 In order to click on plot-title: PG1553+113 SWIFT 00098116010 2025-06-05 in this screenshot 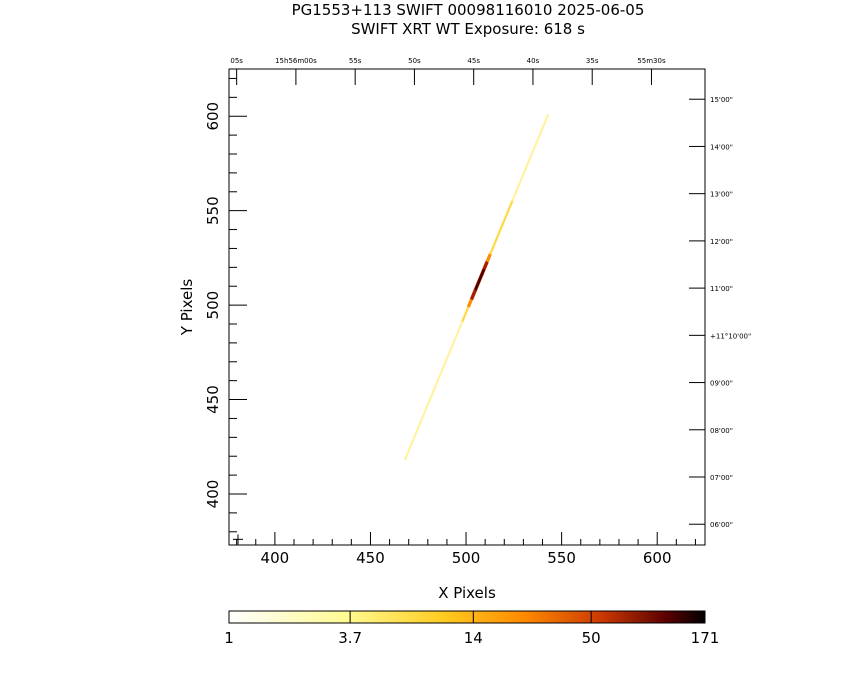, I will do `click(468, 10)`.